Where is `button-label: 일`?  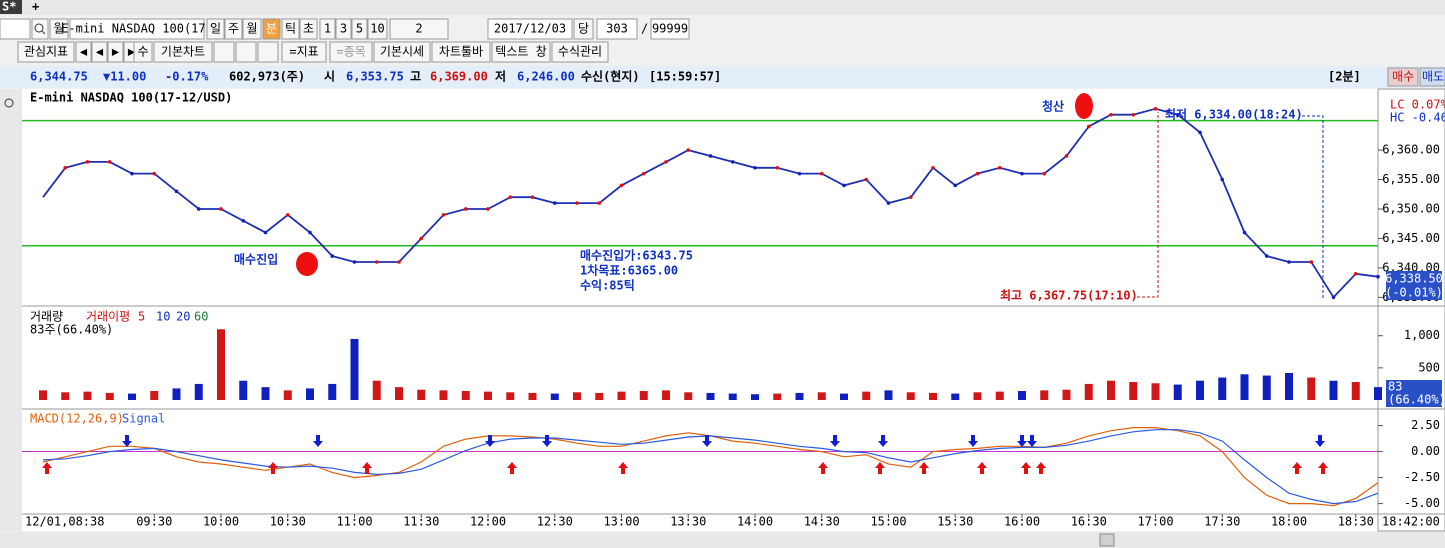 button-label: 일 is located at coordinates (215, 29).